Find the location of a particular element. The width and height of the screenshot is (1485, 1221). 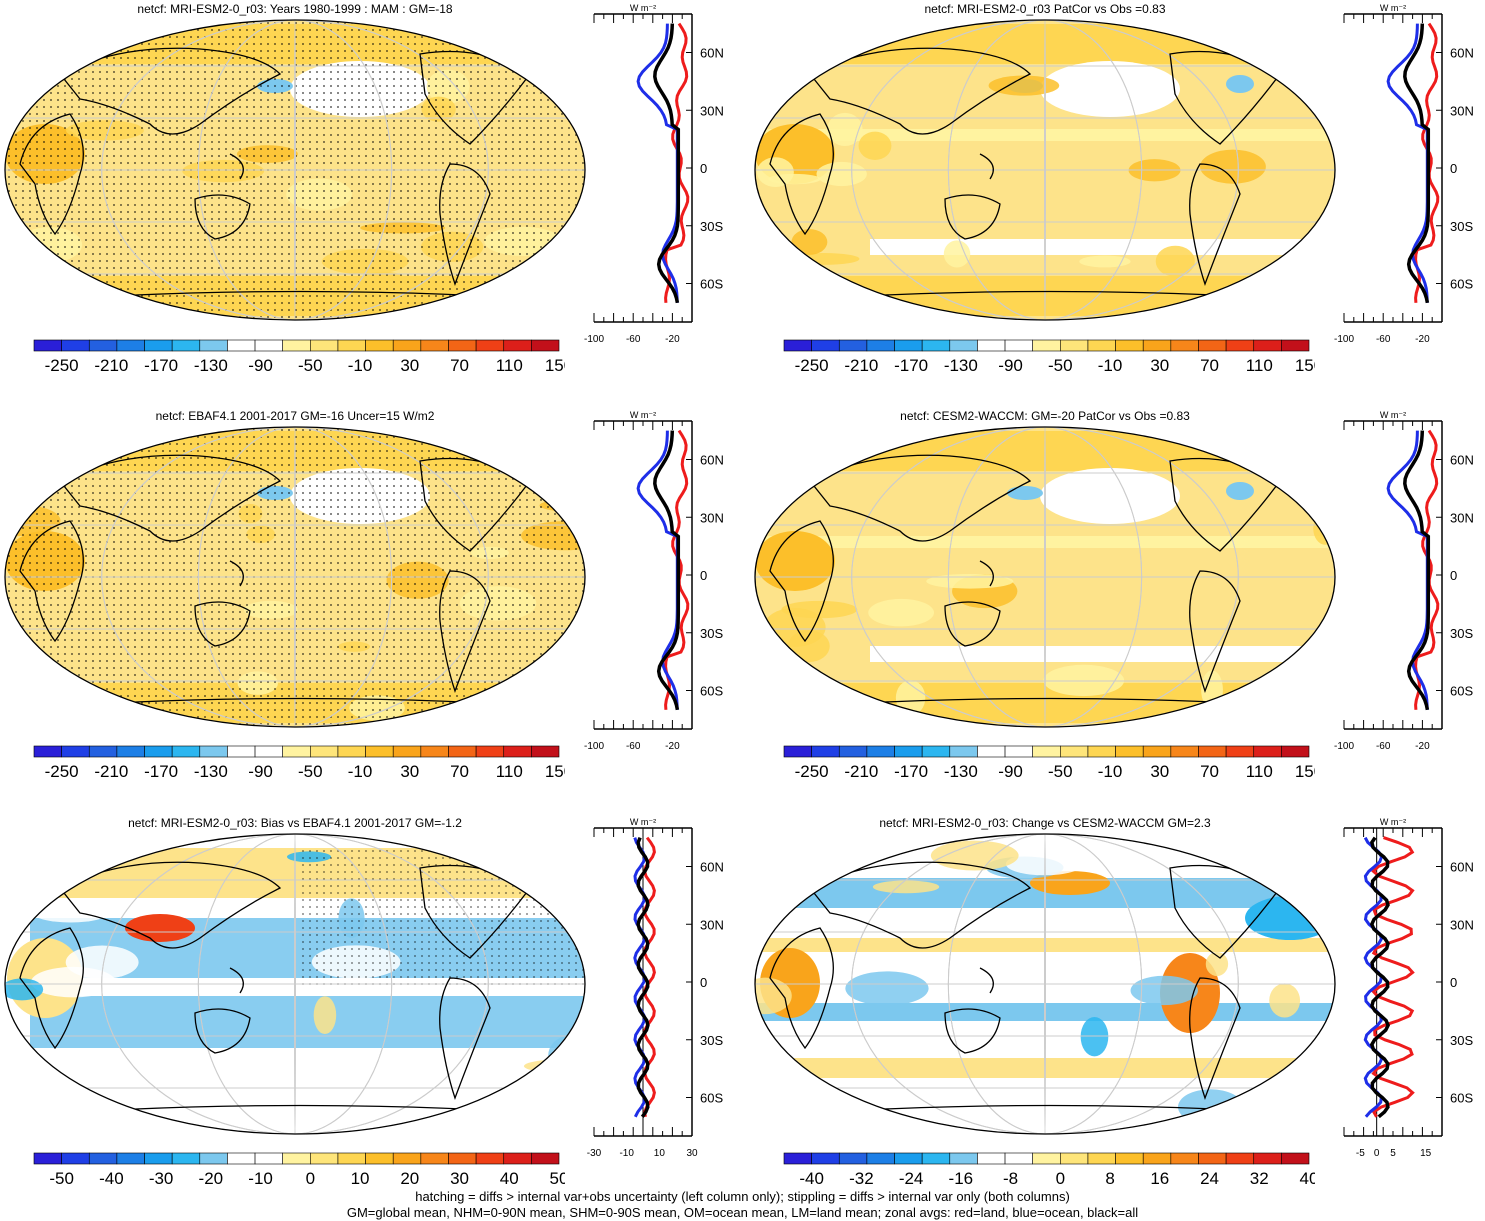

colorbar-tick-label: -170 is located at coordinates (161, 365).